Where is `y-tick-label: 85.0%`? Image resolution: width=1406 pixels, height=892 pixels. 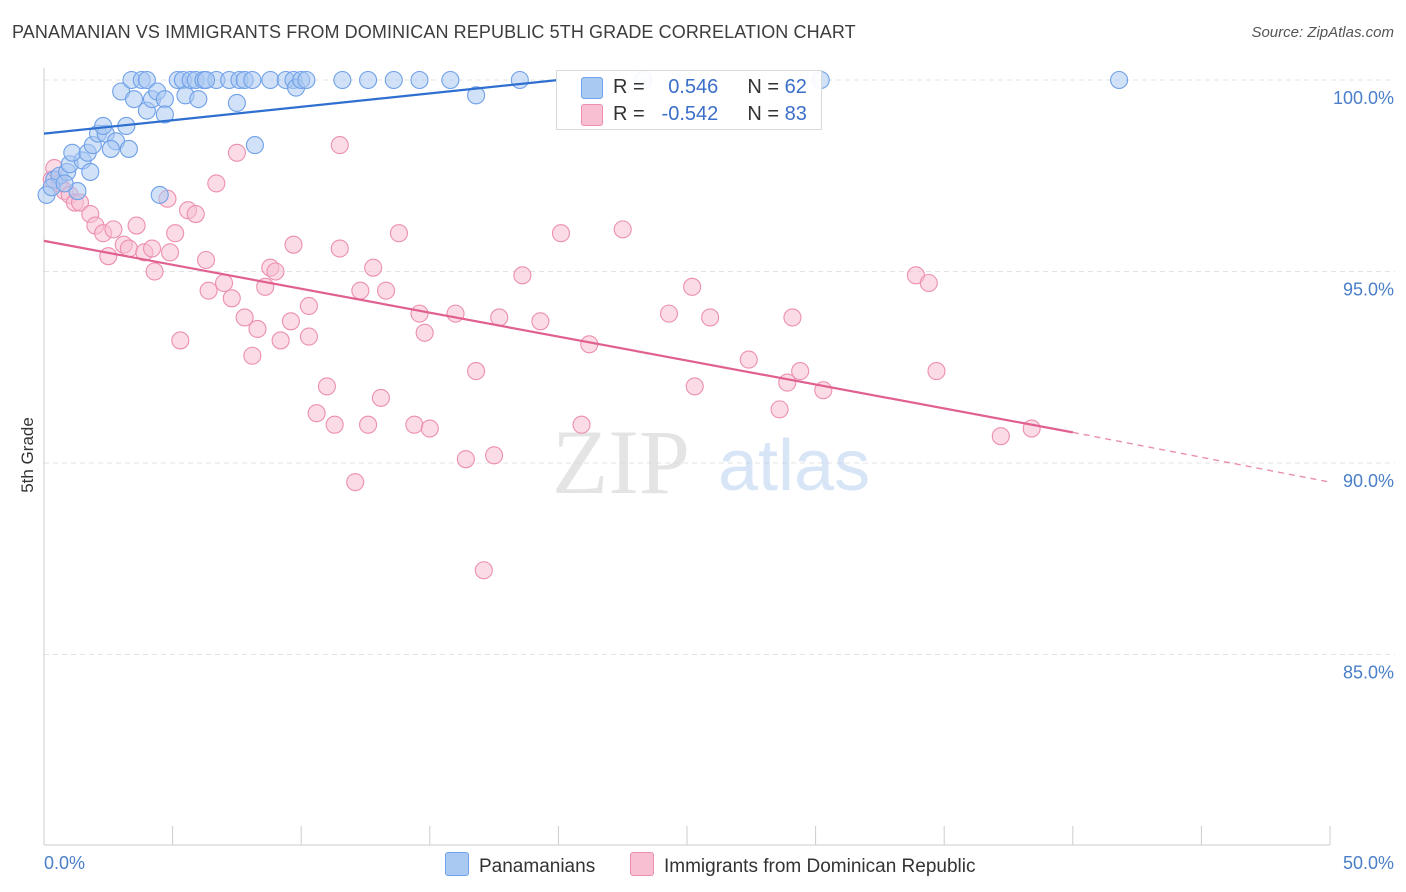
y-tick-label: 85.0% is located at coordinates (1368, 673).